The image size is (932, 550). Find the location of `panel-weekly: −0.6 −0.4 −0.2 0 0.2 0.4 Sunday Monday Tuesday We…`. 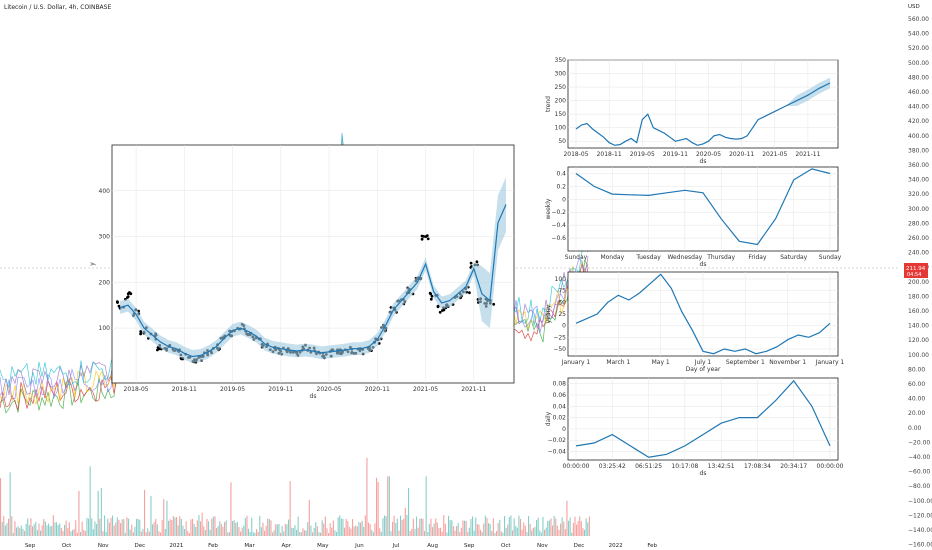

panel-weekly: −0.6 −0.4 −0.2 0 0.2 0.4 Sunday Monday Tuesday We… is located at coordinates (693, 217).